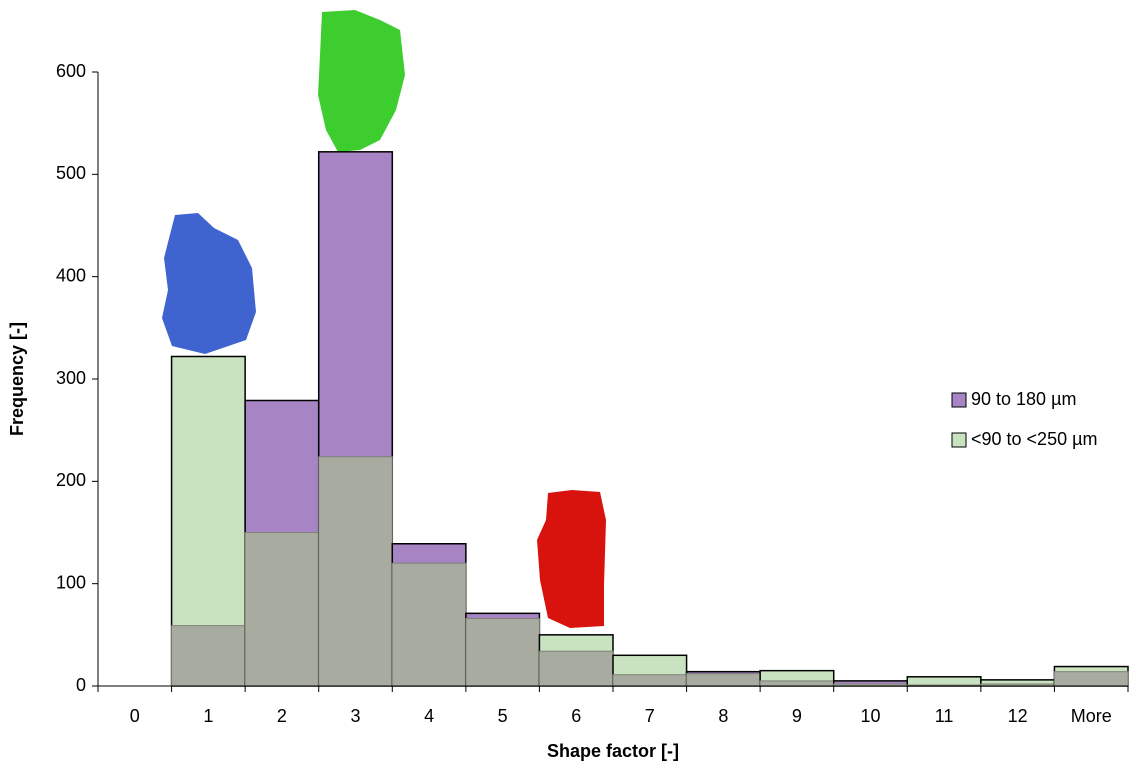  Describe the element at coordinates (361, 81) in the screenshot. I see `green-particle` at that location.